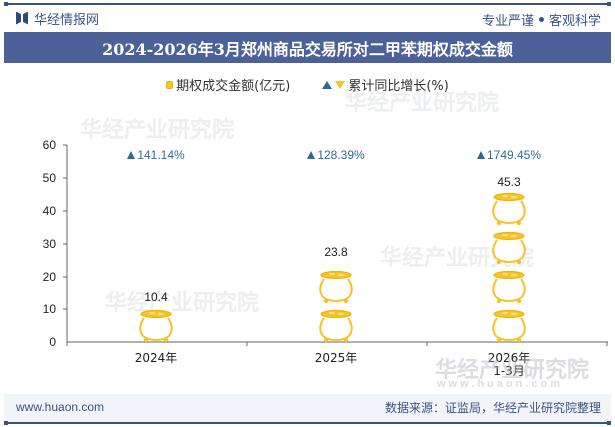 This screenshot has height=427, width=615. I want to click on growth-value: 1749.45%, so click(514, 155).